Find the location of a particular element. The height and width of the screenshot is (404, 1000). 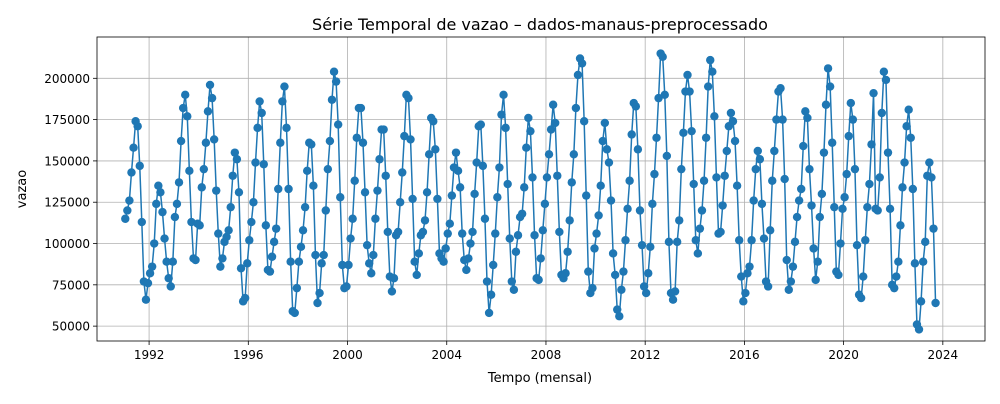

y-tick-label: 100000 is located at coordinates (67, 244).